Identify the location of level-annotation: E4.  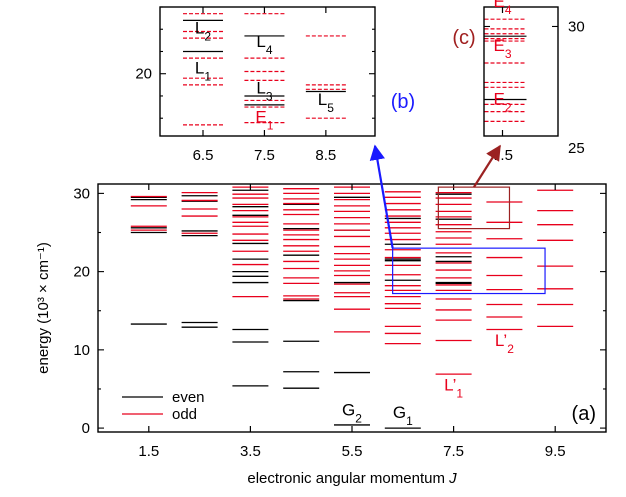
(502, 8).